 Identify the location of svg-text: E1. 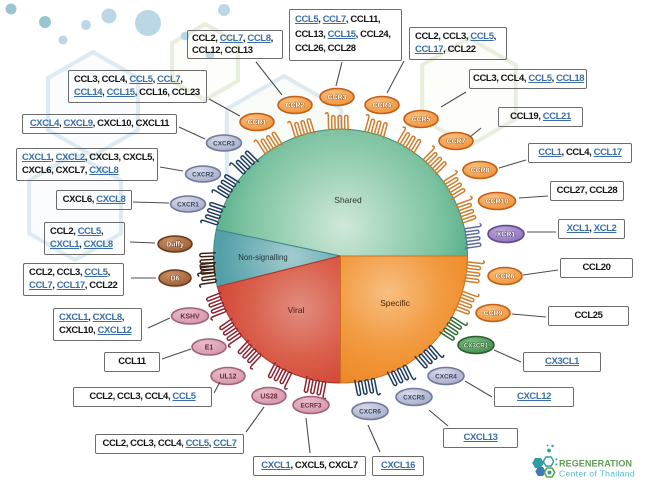
(209, 348).